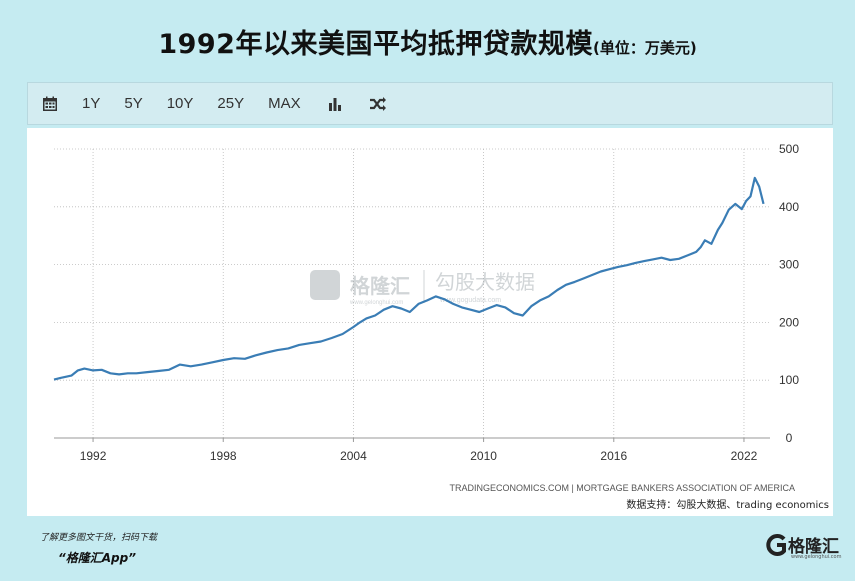 The image size is (855, 581). What do you see at coordinates (430, 103) in the screenshot?
I see `chart-toolbar: 1Y 5Y 10Y 25Y MAX` at bounding box center [430, 103].